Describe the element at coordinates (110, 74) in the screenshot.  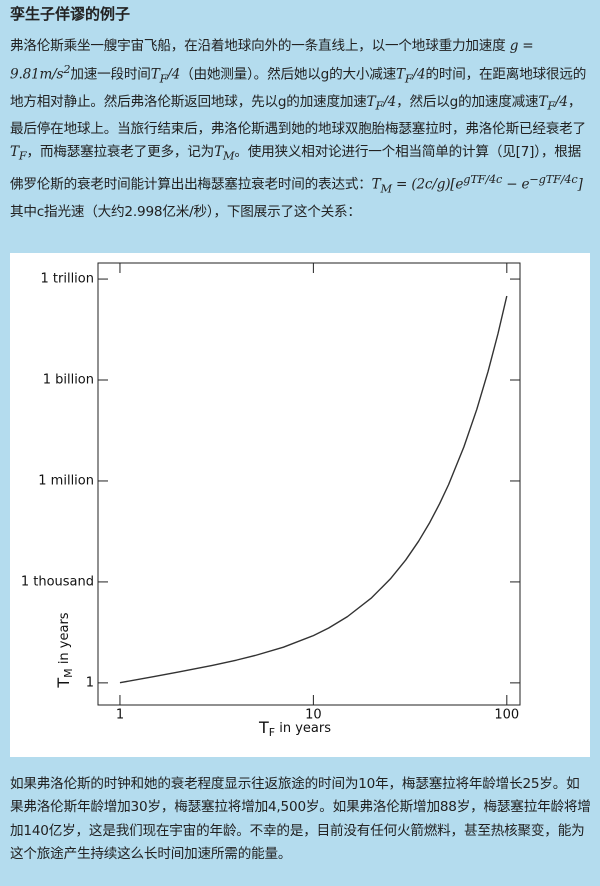
I see `text: 加速一段时间` at that location.